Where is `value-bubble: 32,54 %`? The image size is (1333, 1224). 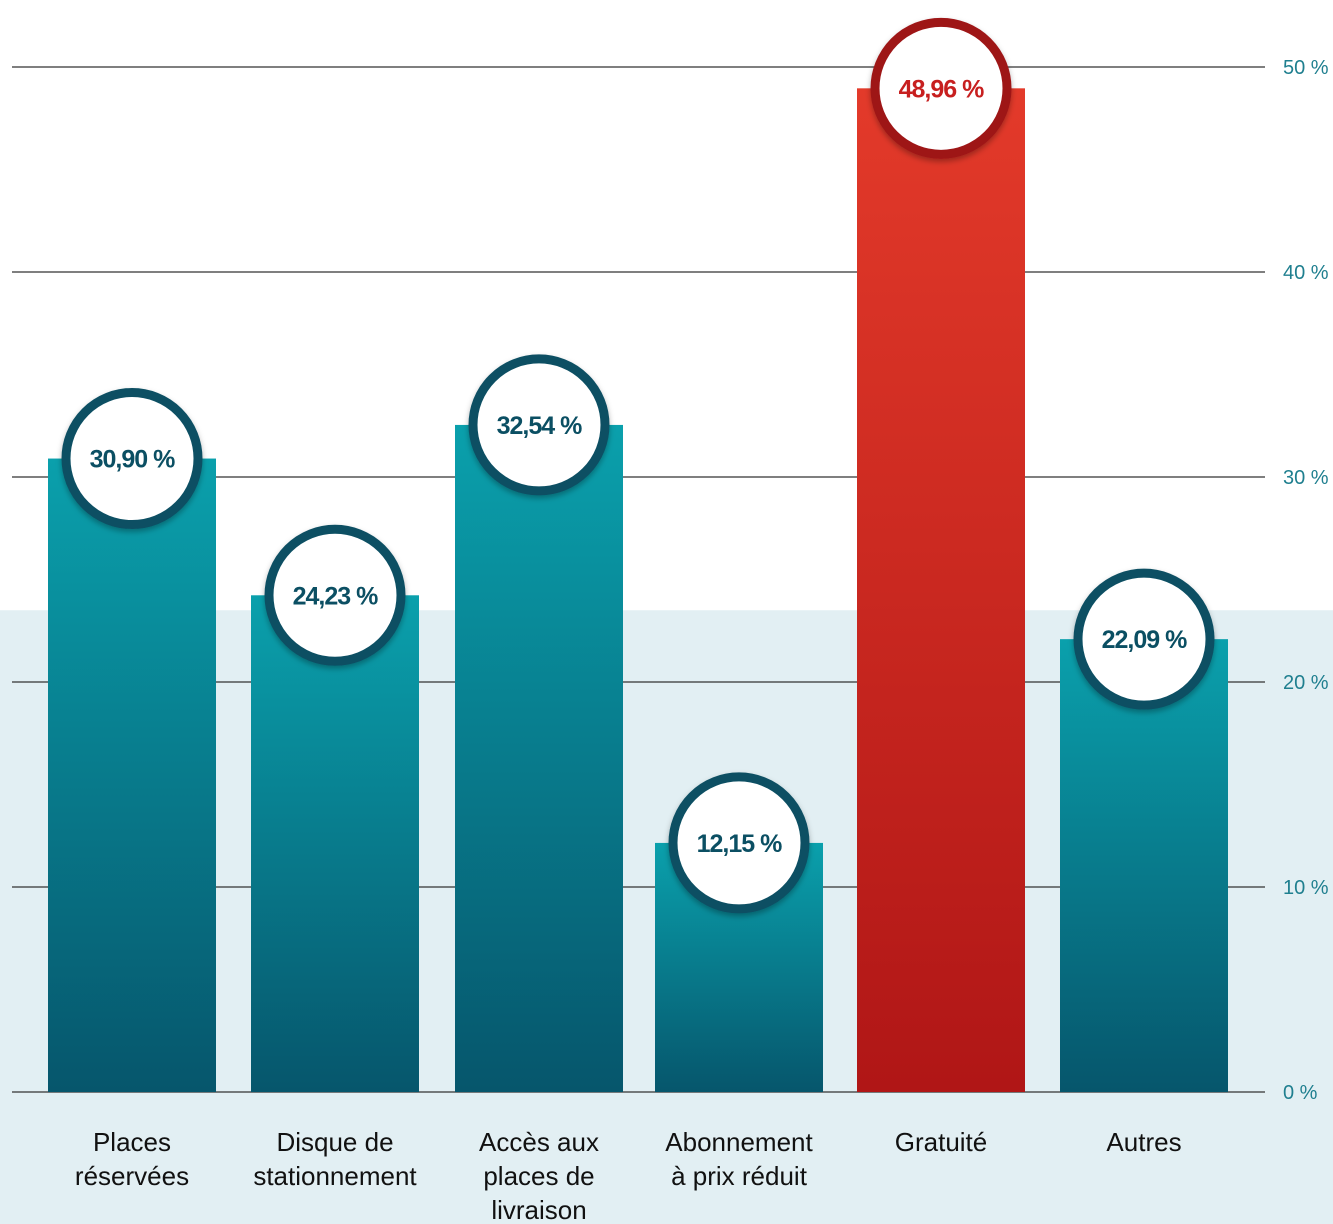 value-bubble: 32,54 % is located at coordinates (539, 425).